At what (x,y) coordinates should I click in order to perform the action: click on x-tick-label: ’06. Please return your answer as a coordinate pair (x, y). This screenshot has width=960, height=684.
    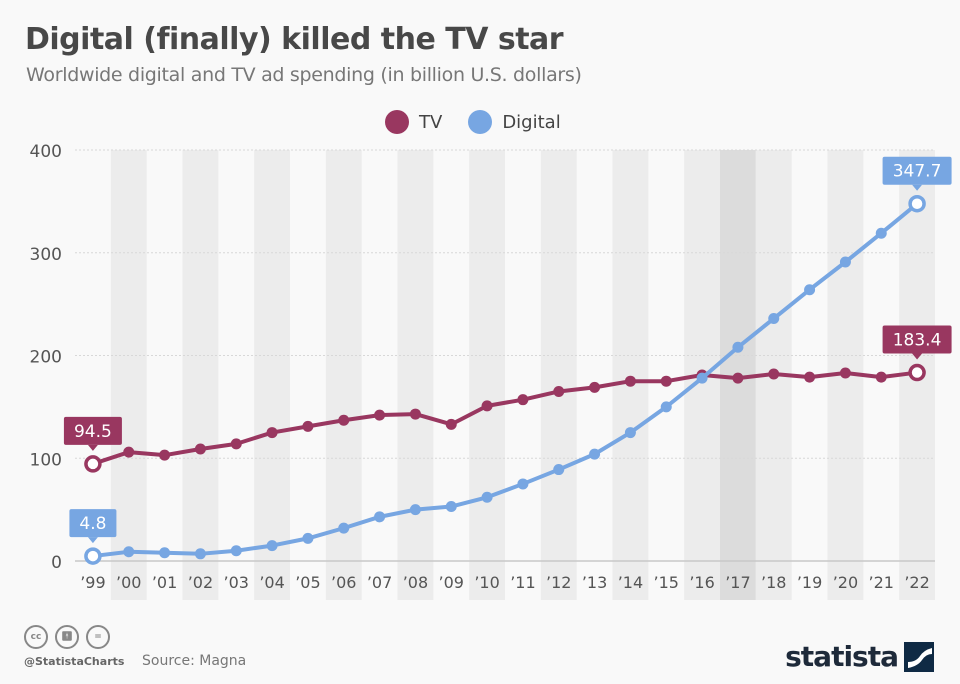
    Looking at the image, I should click on (343, 582).